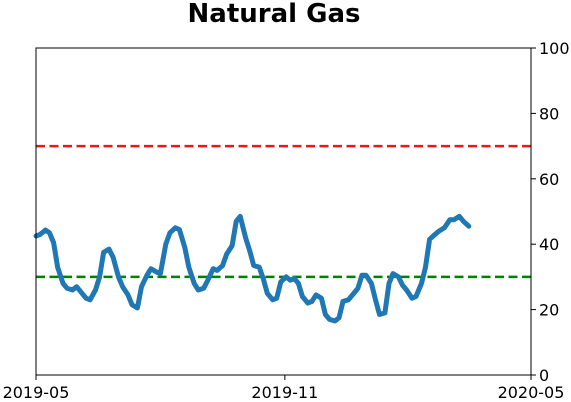 The image size is (571, 402). I want to click on x-tick-label: 2019-11, so click(284, 392).